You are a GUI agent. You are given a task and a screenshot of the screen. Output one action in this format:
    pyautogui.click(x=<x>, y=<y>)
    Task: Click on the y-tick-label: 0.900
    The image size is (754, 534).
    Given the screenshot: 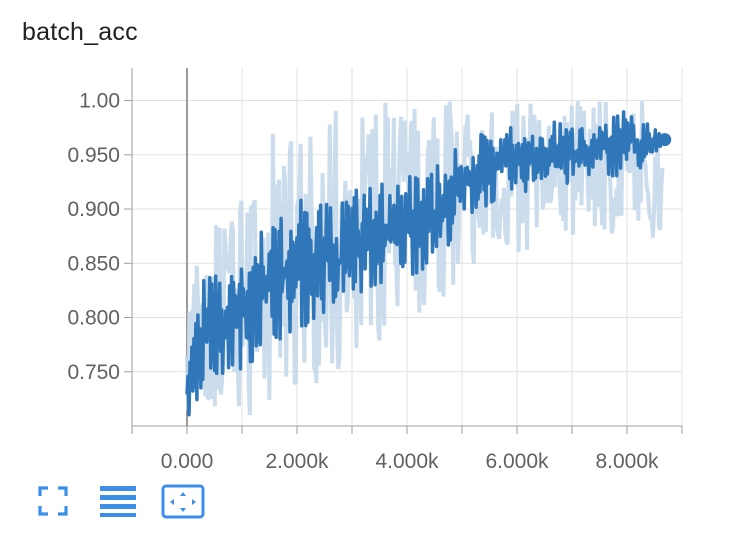 What is the action you would take?
    pyautogui.click(x=93, y=209)
    